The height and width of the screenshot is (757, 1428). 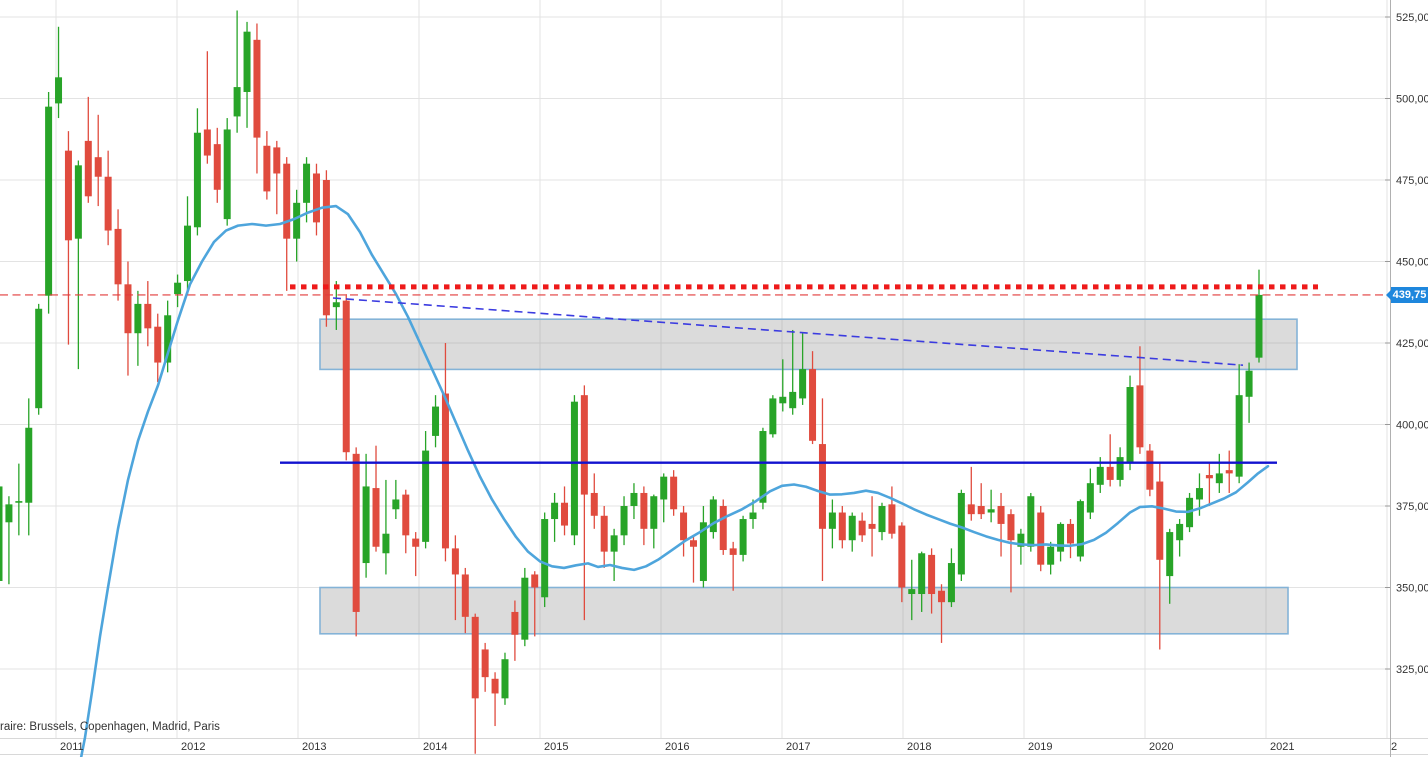 What do you see at coordinates (1412, 507) in the screenshot?
I see `y-axis-label: 375,00` at bounding box center [1412, 507].